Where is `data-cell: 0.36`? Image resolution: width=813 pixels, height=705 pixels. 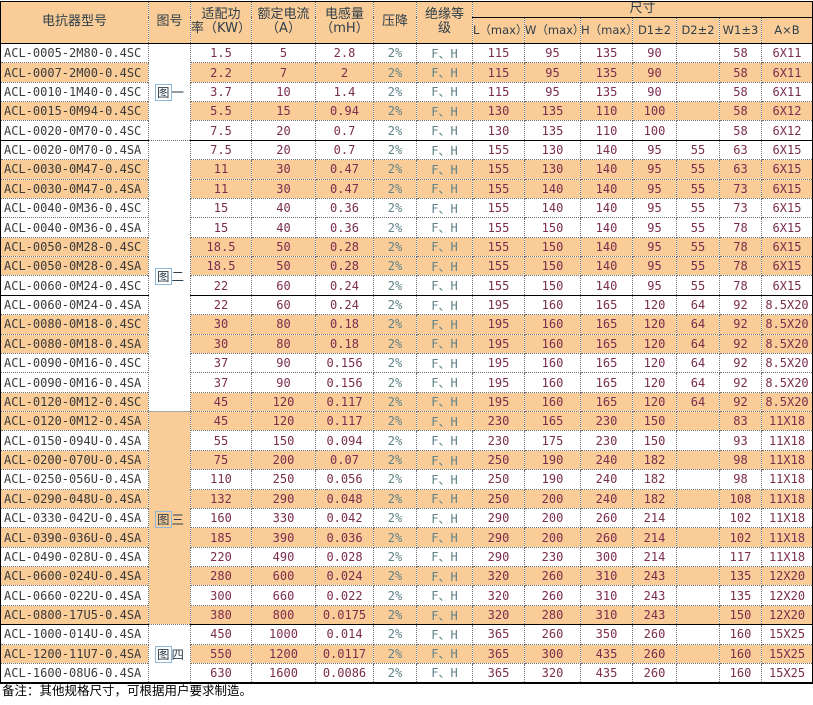 data-cell: 0.36 is located at coordinates (344, 208).